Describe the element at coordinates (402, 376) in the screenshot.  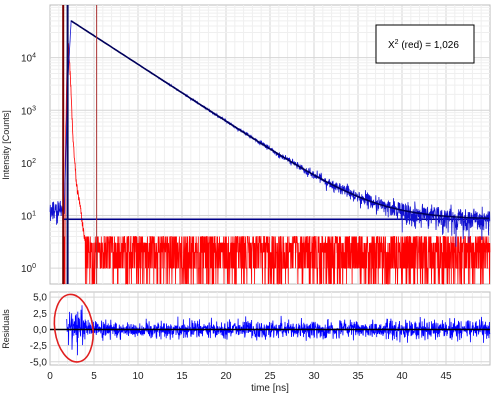
I see `x-tick-label: 40` at that location.